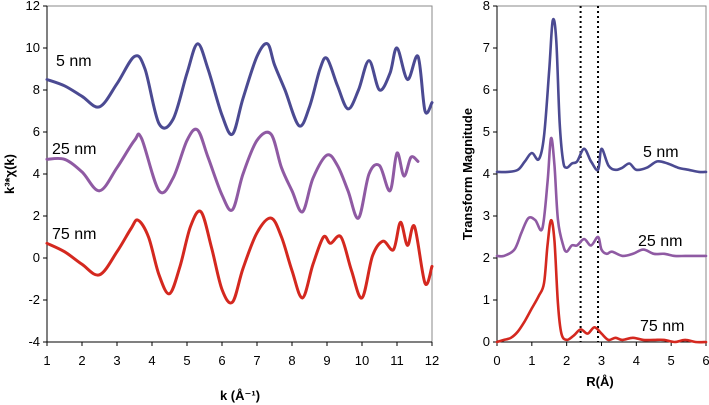 This screenshot has height=405, width=709. What do you see at coordinates (661, 152) in the screenshot?
I see `r-space-label-5nm: 5 nm` at bounding box center [661, 152].